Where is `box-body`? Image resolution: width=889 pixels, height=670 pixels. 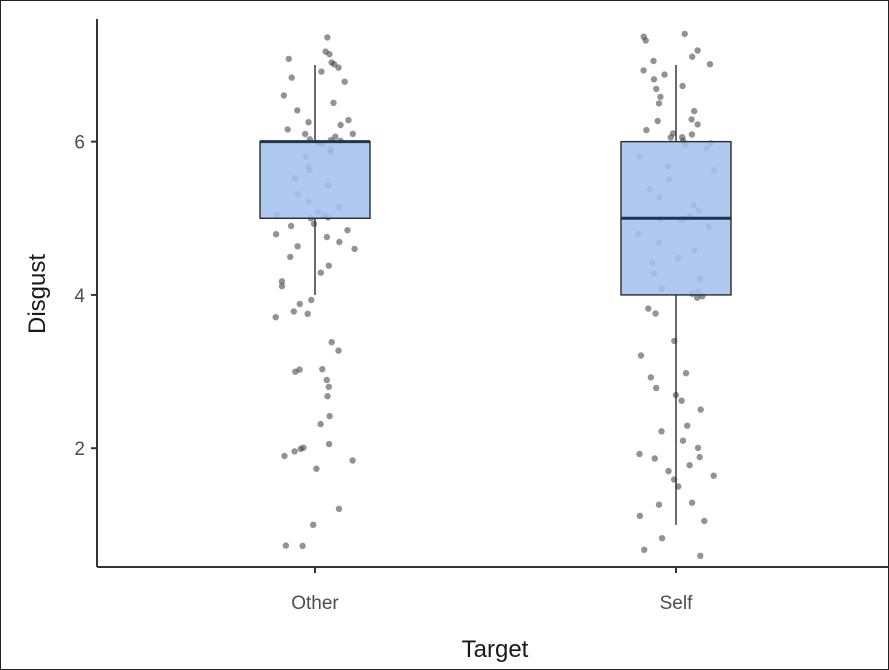 box-body is located at coordinates (315, 179).